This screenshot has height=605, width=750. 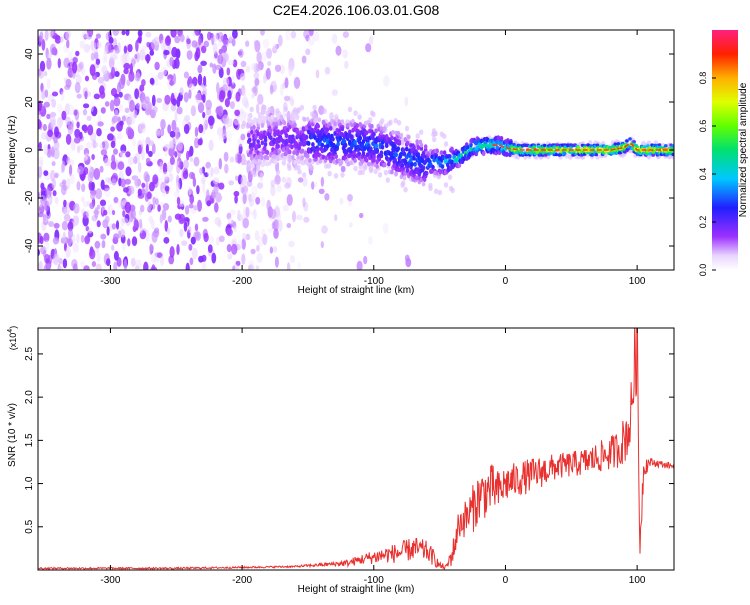 I want to click on spectrogram-x-label: Height of straight line (km), so click(x=356, y=290).